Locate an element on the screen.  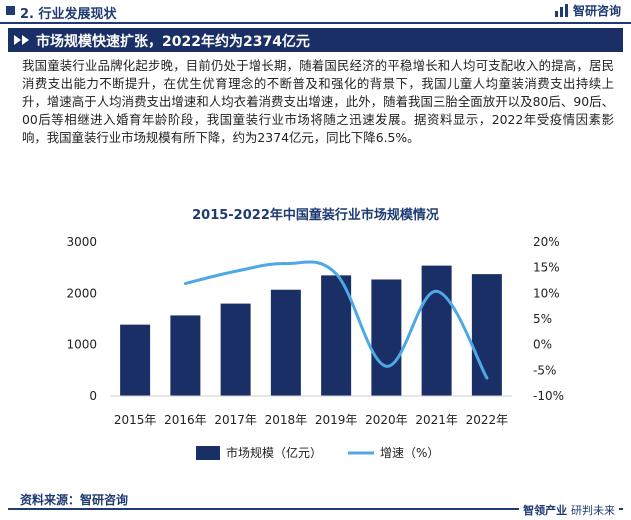
top-header-bar: 2. 行业发展现状 智研咨询 is located at coordinates (315, 12).